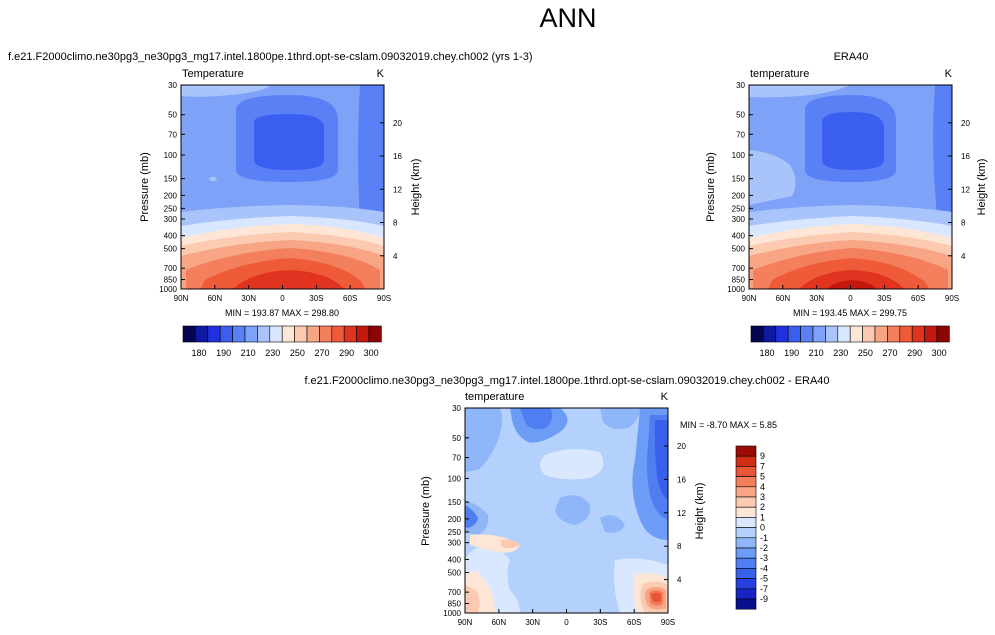  Describe the element at coordinates (452, 613) in the screenshot. I see `pressure-tick-label: 1000` at that location.